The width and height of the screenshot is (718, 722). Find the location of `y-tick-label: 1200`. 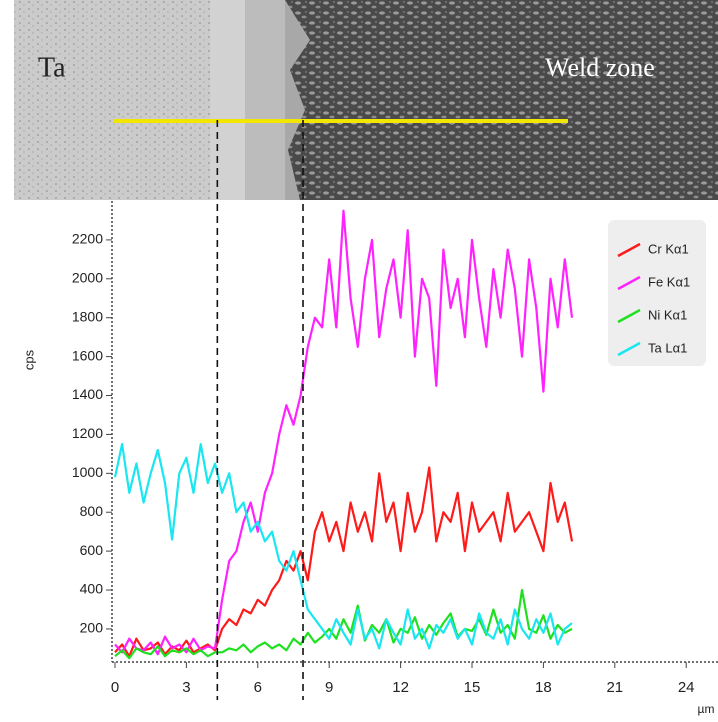

y-tick-label: 1200 is located at coordinates (87, 433).